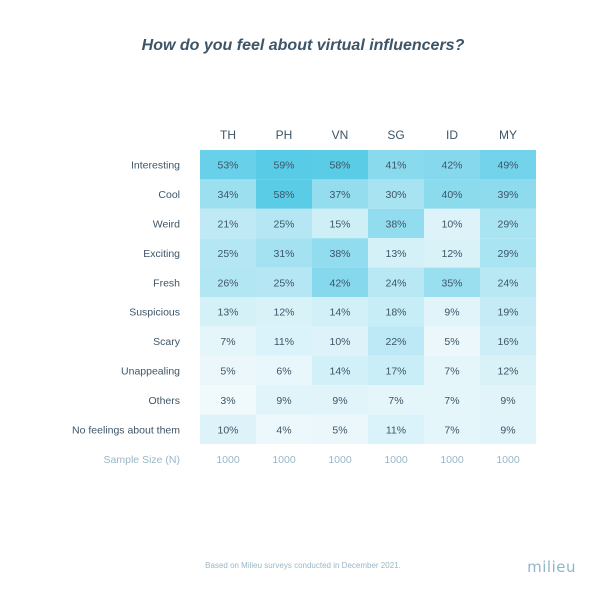  What do you see at coordinates (150, 372) in the screenshot?
I see `row-label: Unappealing` at bounding box center [150, 372].